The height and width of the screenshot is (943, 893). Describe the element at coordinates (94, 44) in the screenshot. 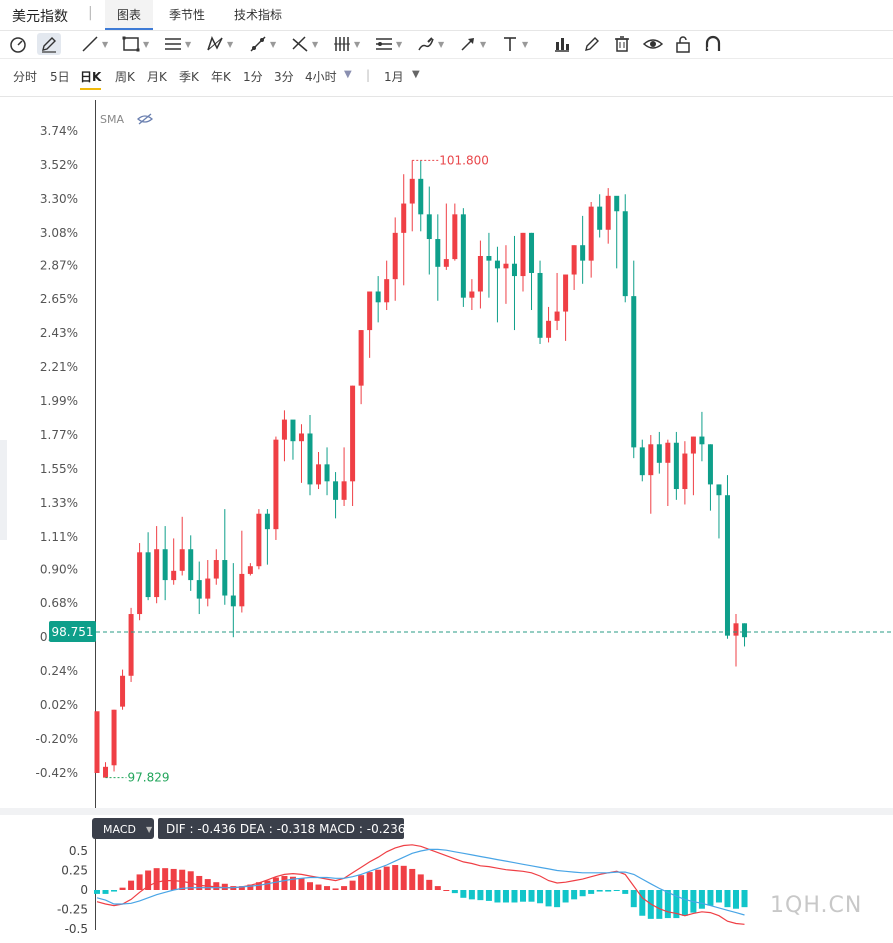

I see `line-icon: ▼` at that location.